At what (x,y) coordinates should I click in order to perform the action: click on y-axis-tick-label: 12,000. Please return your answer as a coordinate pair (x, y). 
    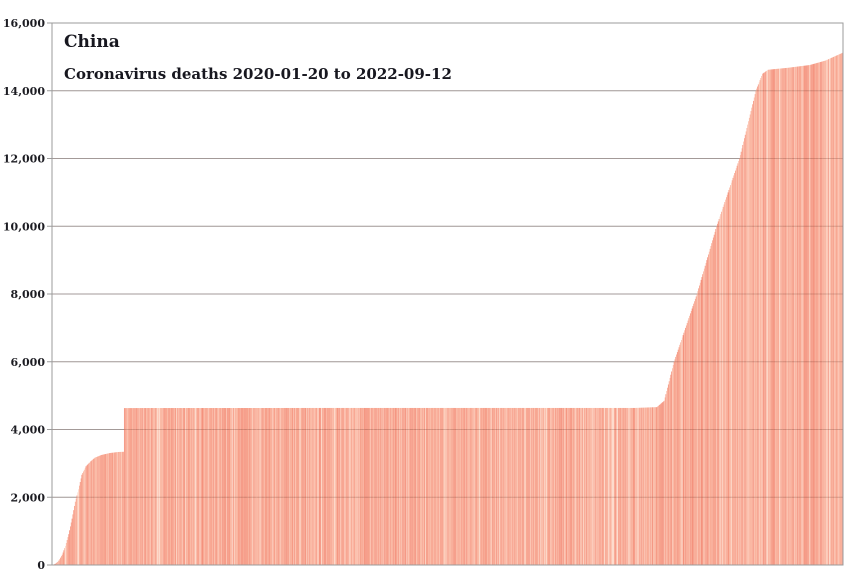
    Looking at the image, I should click on (24, 159).